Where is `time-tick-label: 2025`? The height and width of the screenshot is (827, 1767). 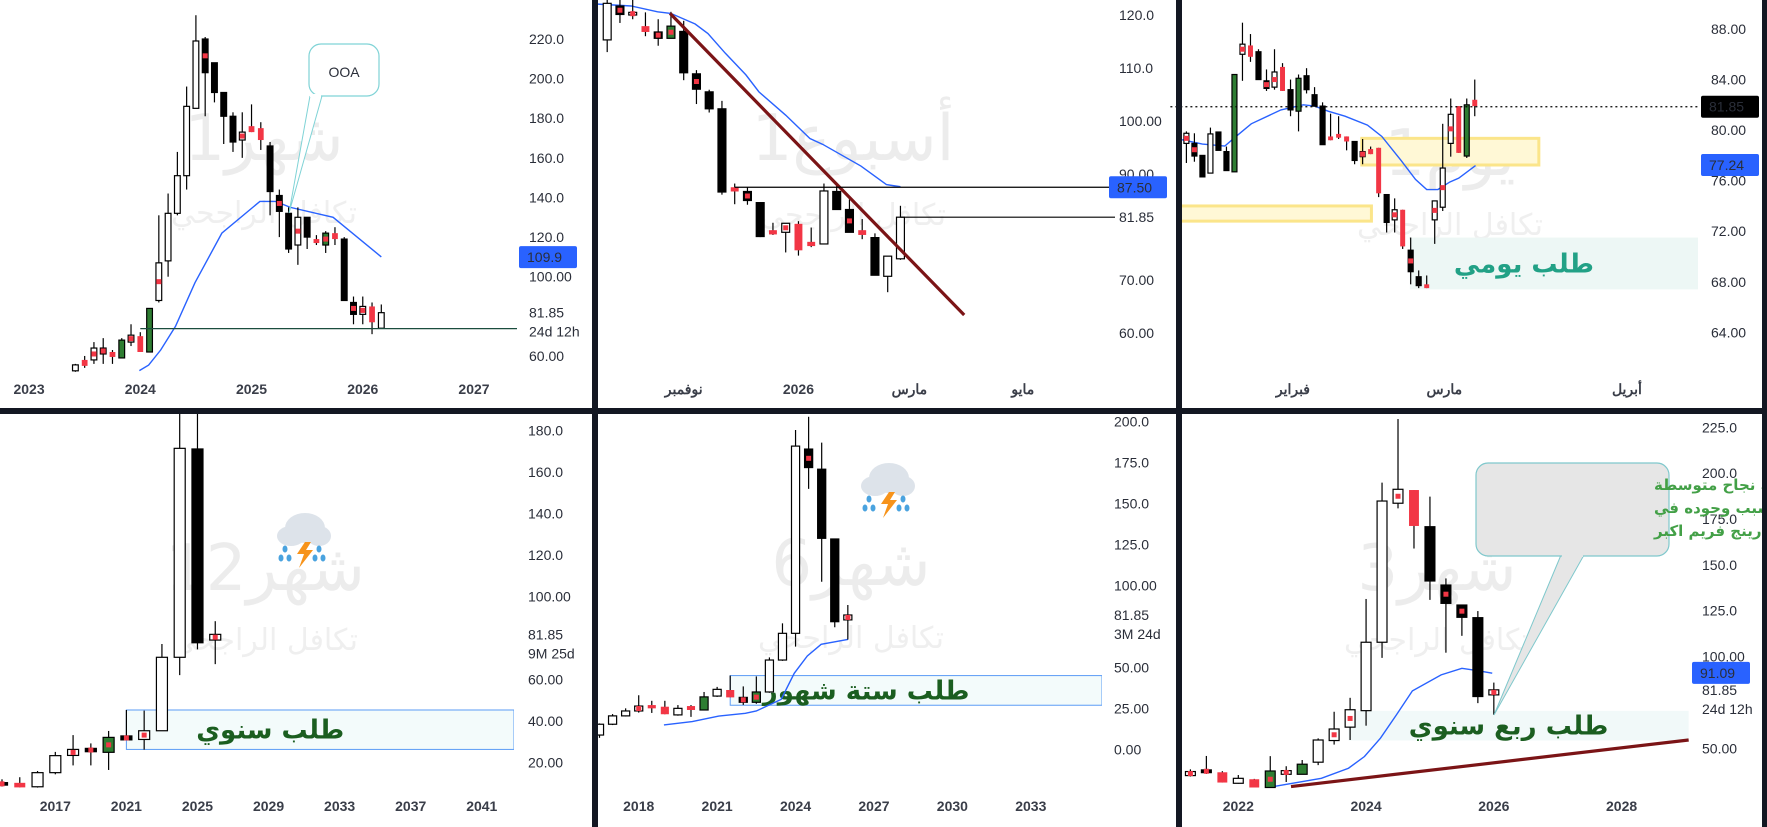
time-tick-label: 2025 is located at coordinates (251, 389).